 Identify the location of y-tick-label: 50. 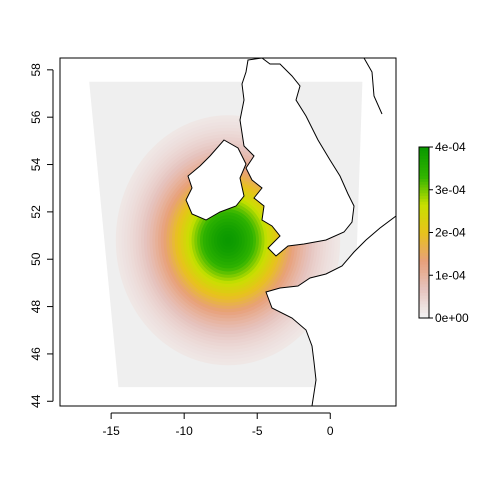
(36, 259).